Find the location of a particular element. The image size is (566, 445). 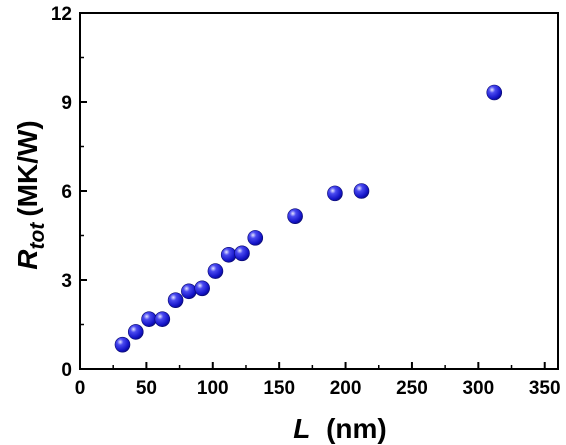

x-tick-label: 0 is located at coordinates (80, 388).